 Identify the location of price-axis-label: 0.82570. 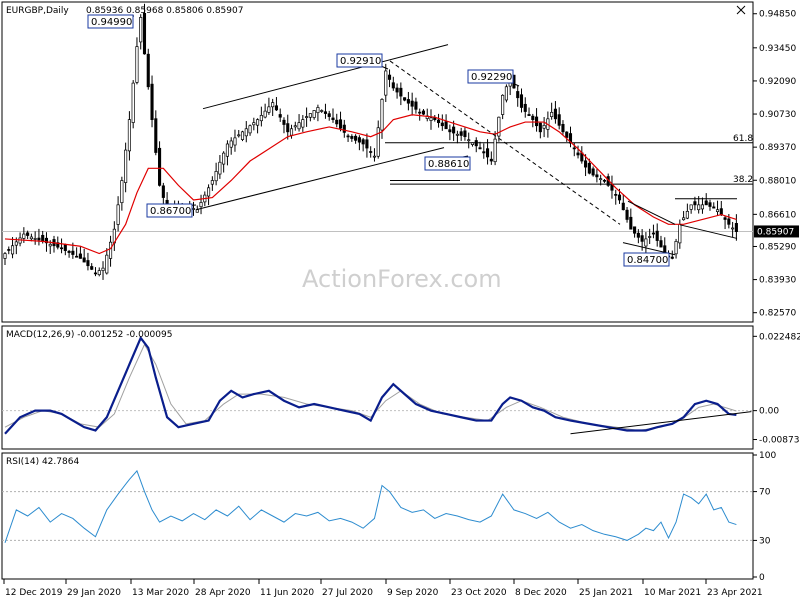
(777, 314).